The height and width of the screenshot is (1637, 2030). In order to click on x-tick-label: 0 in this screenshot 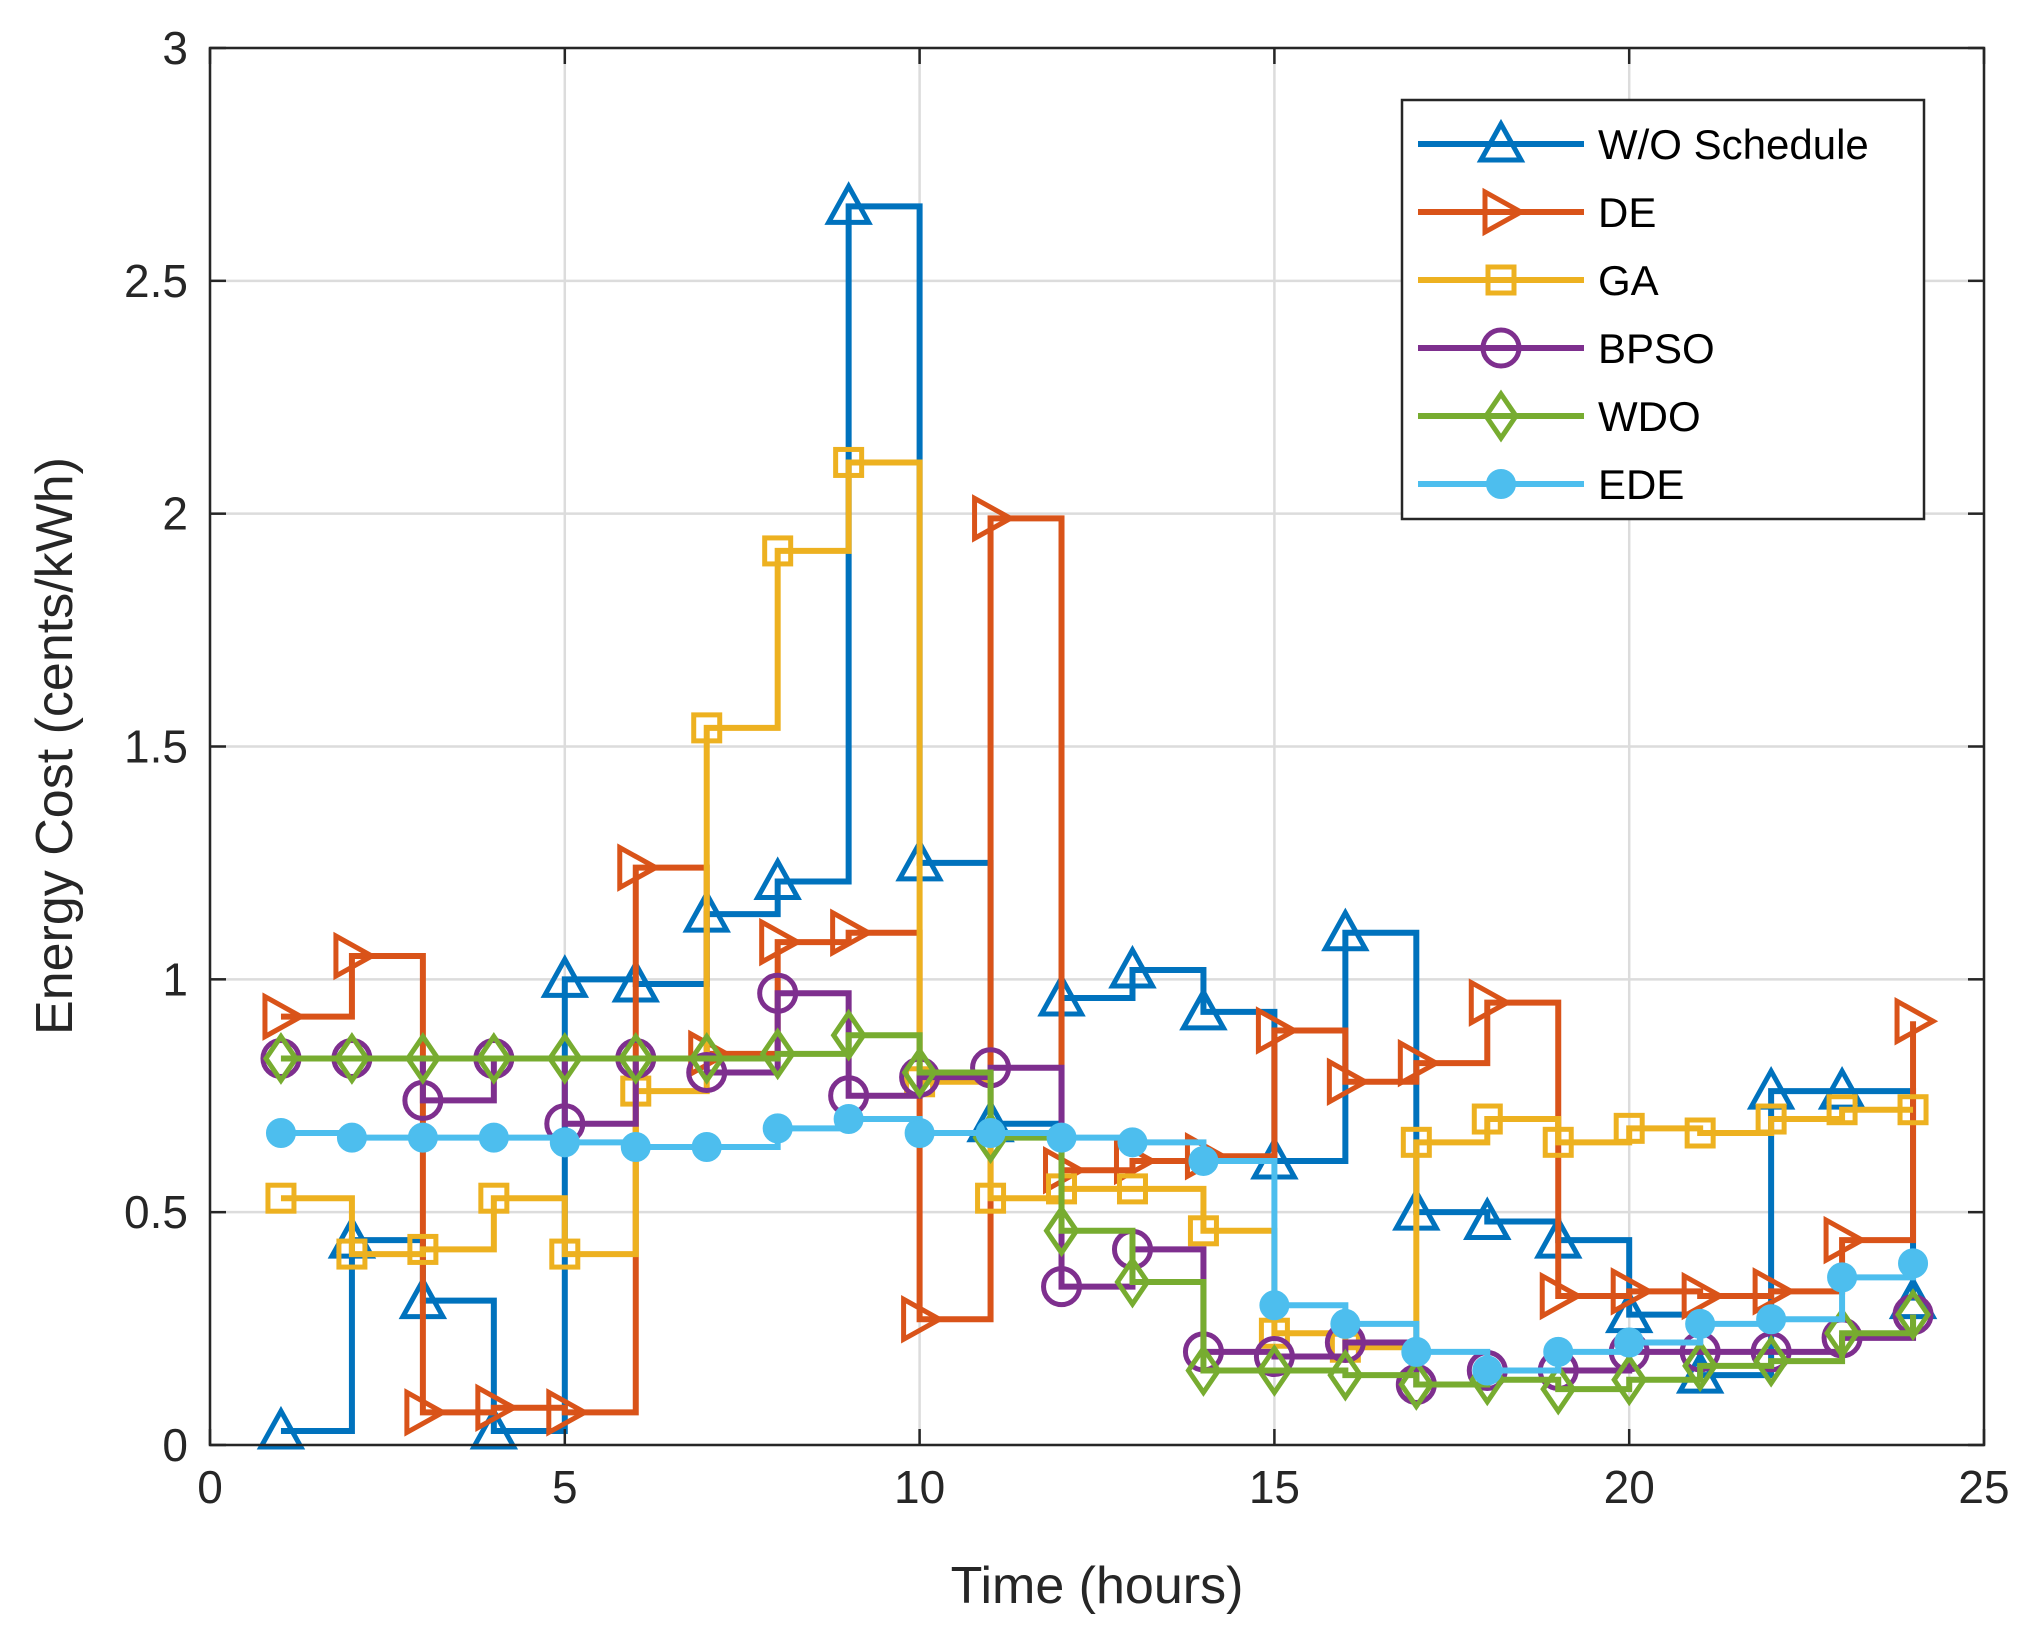, I will do `click(210, 1487)`.